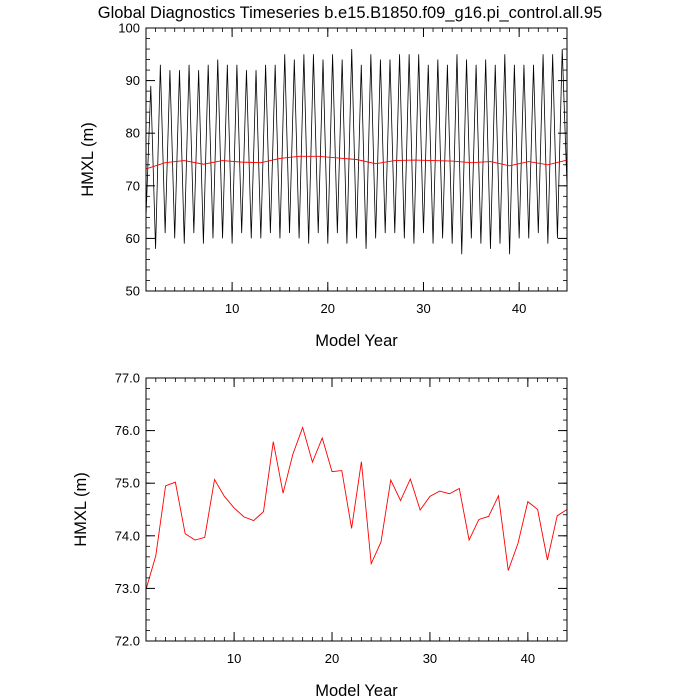 This screenshot has width=700, height=700. Describe the element at coordinates (133, 238) in the screenshot. I see `y-tick-label: 60` at that location.